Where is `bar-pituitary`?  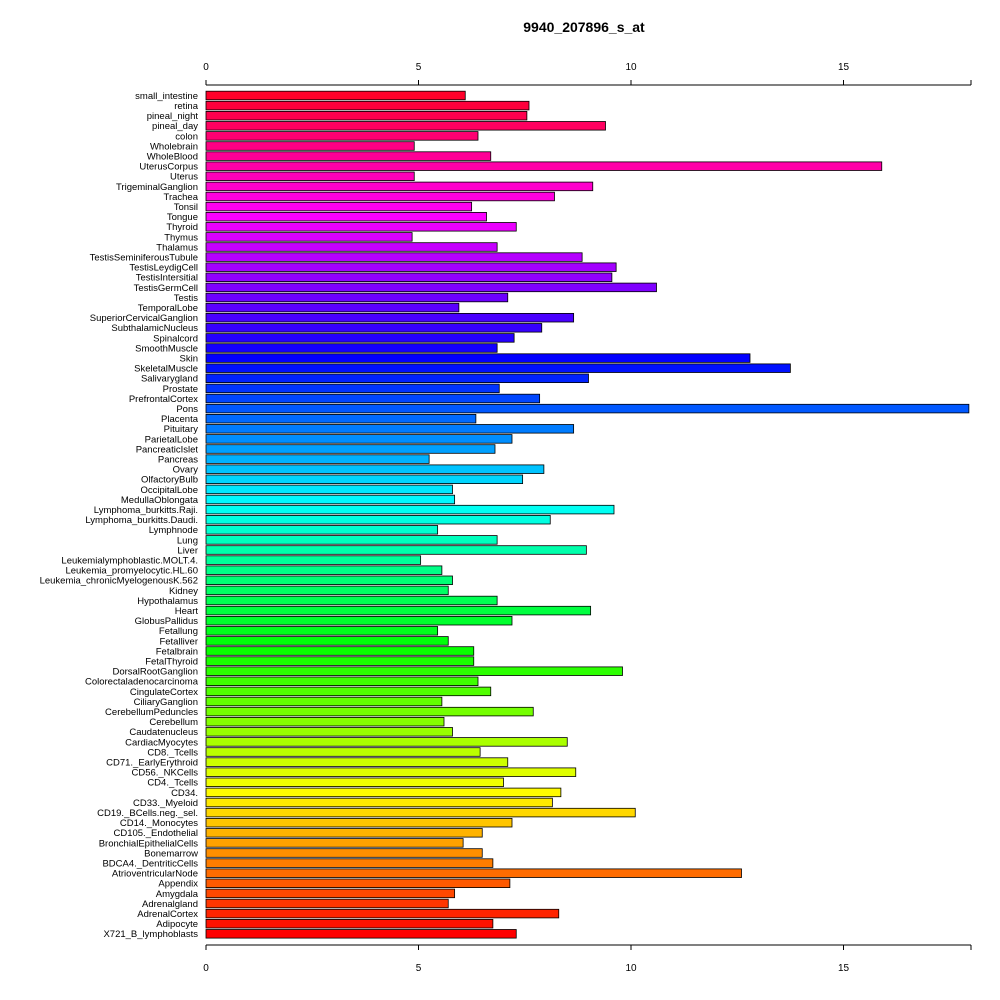 bar-pituitary is located at coordinates (390, 429).